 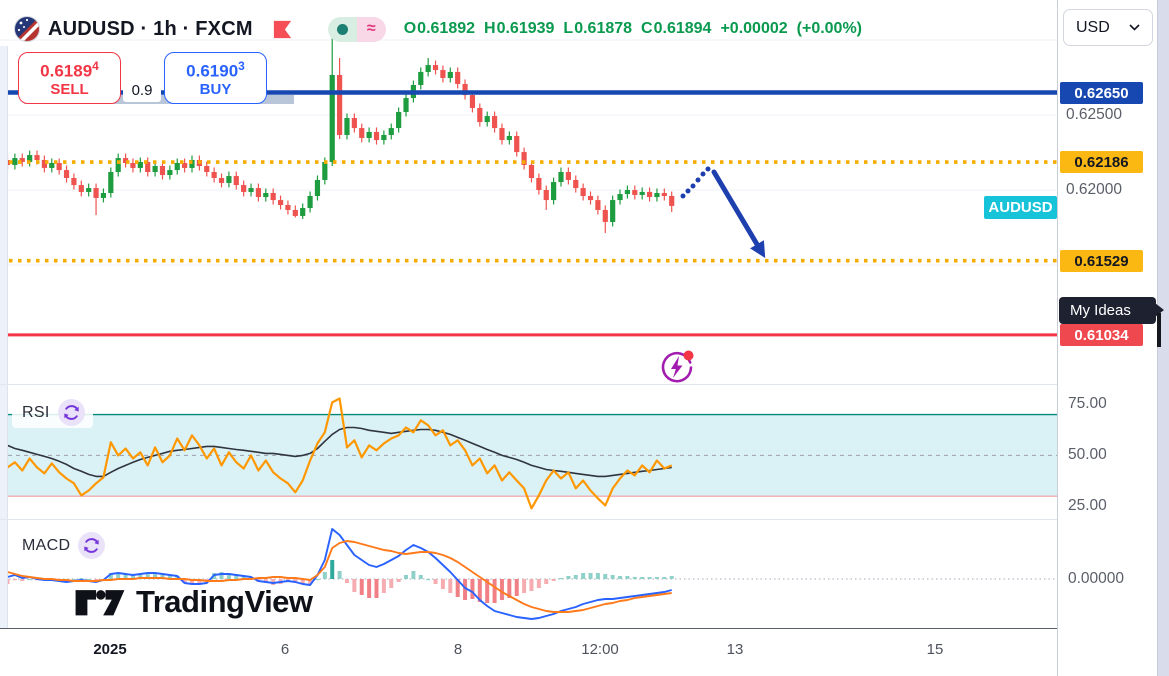 I want to click on audusd-pair-flag-icon, so click(x=27, y=29).